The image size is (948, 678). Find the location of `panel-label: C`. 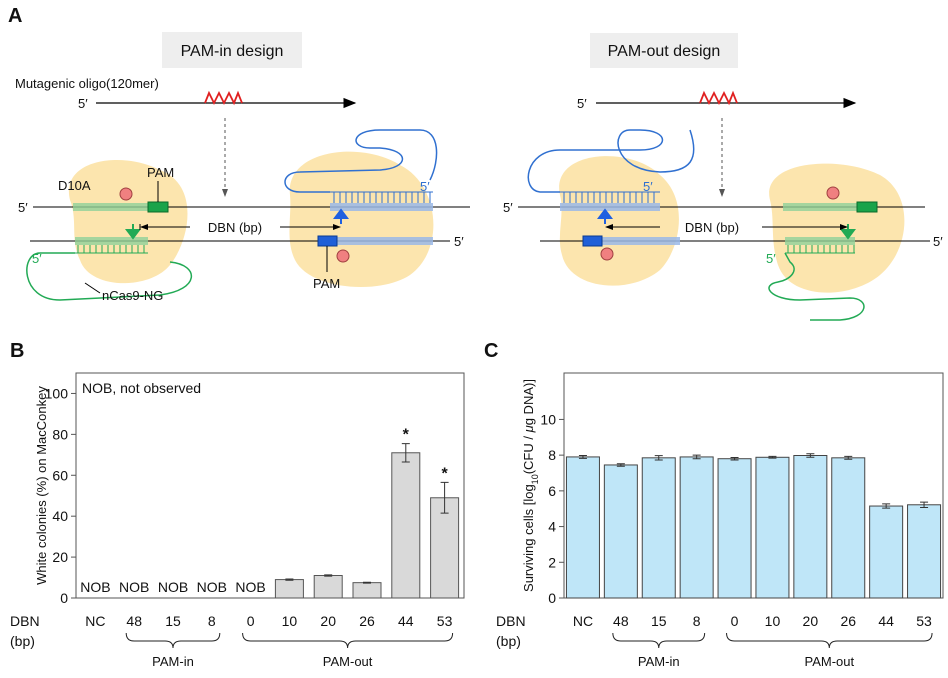

panel-label: C is located at coordinates (491, 351).